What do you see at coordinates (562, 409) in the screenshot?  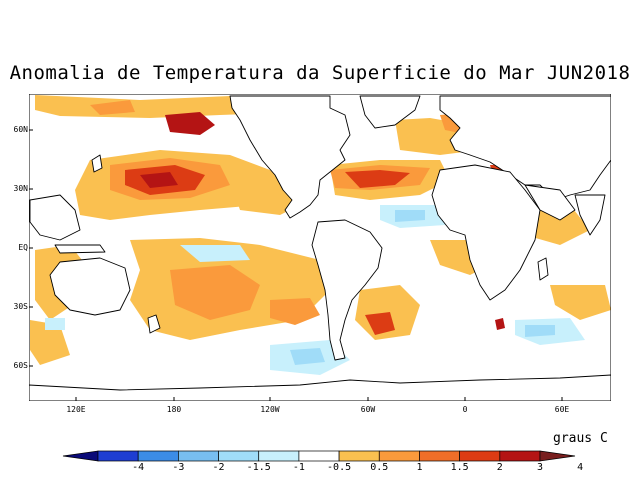 I see `lon-label-60e: 60E` at bounding box center [562, 409].